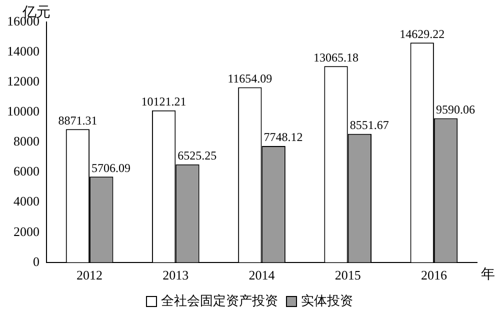 This screenshot has width=499, height=318. Describe the element at coordinates (27, 201) in the screenshot. I see `y-tick-label: 4000` at that location.